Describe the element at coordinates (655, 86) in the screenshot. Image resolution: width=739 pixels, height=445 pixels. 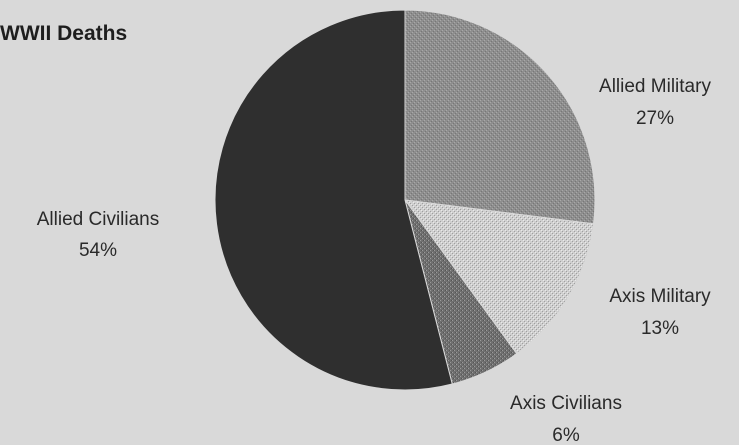
I see `slice-label-allied-military: Allied Military` at that location.